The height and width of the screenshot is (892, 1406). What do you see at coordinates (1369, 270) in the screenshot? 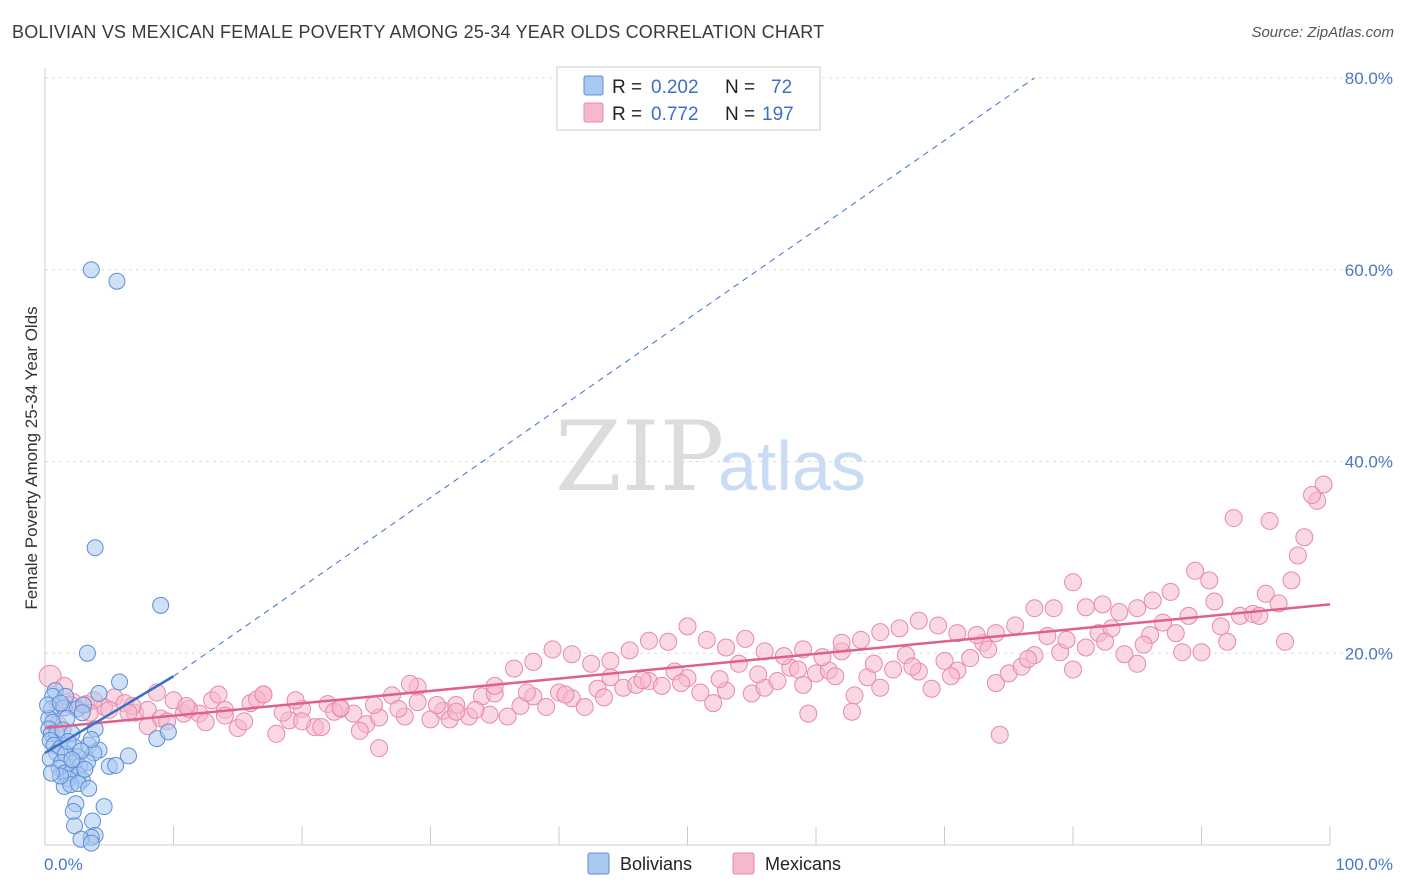
I see `y-tick-label: 60.0%` at bounding box center [1369, 270].